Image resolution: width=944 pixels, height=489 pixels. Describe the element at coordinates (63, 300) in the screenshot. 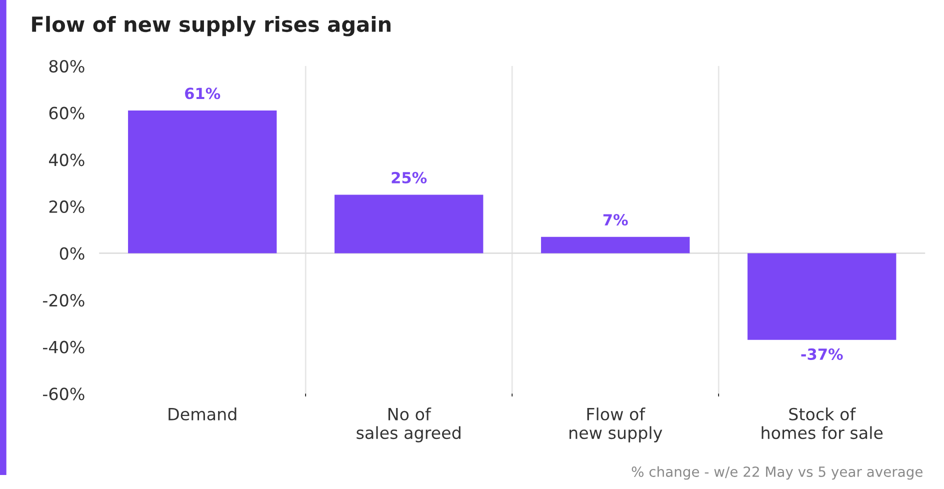

I see `y-tick-label: -20%` at that location.